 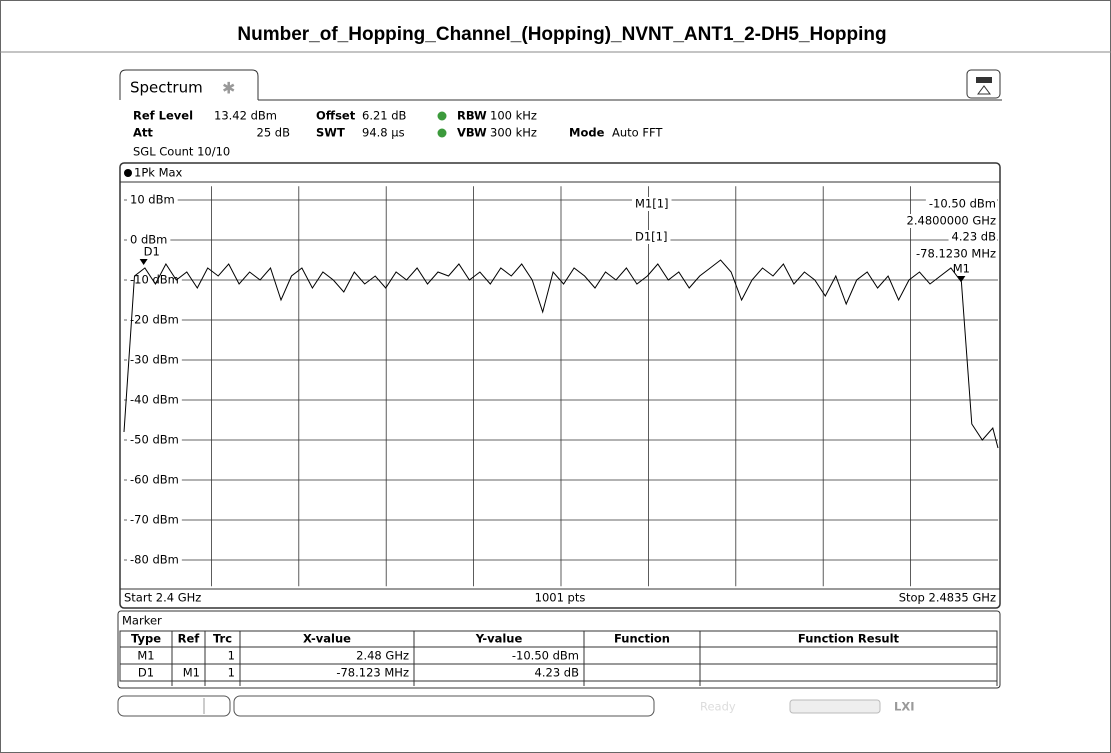 I want to click on layout-icon-bar, so click(x=984, y=80).